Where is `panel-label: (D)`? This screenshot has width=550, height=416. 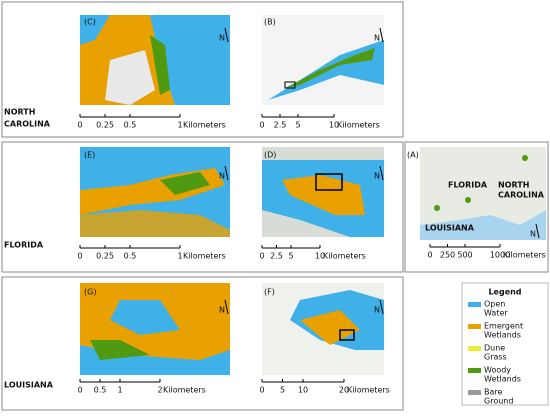 panel-label: (D) is located at coordinates (270, 155).